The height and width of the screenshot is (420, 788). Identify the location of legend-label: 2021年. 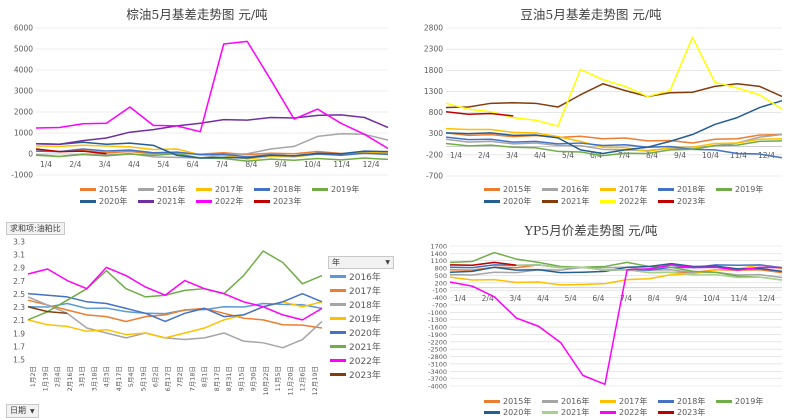
(575, 201).